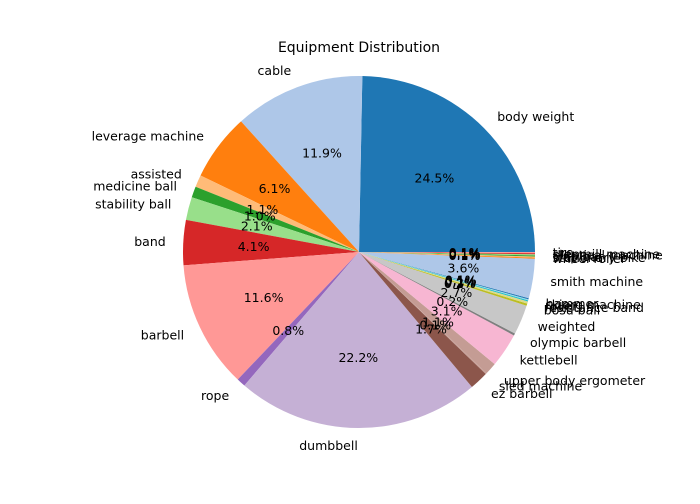 This screenshot has width=700, height=504. Describe the element at coordinates (133, 204) in the screenshot. I see `slice-category-label: stability ball` at that location.